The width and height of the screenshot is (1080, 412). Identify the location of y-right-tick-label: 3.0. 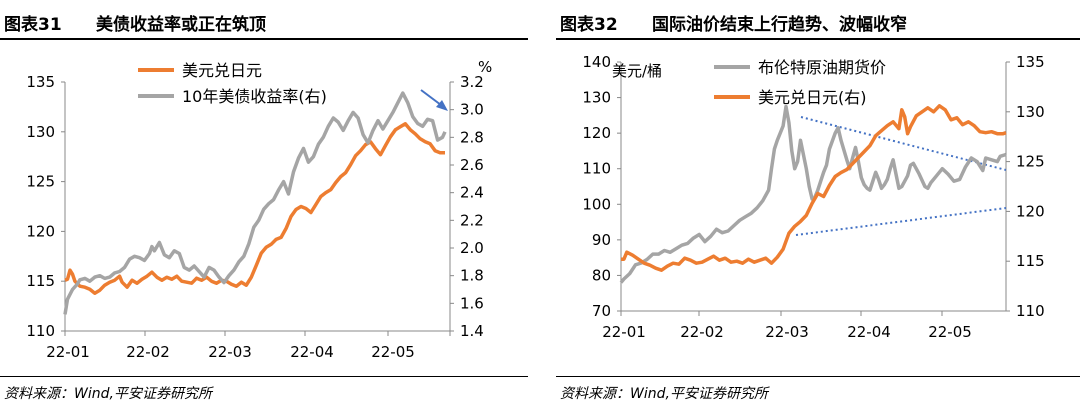
(472, 110).